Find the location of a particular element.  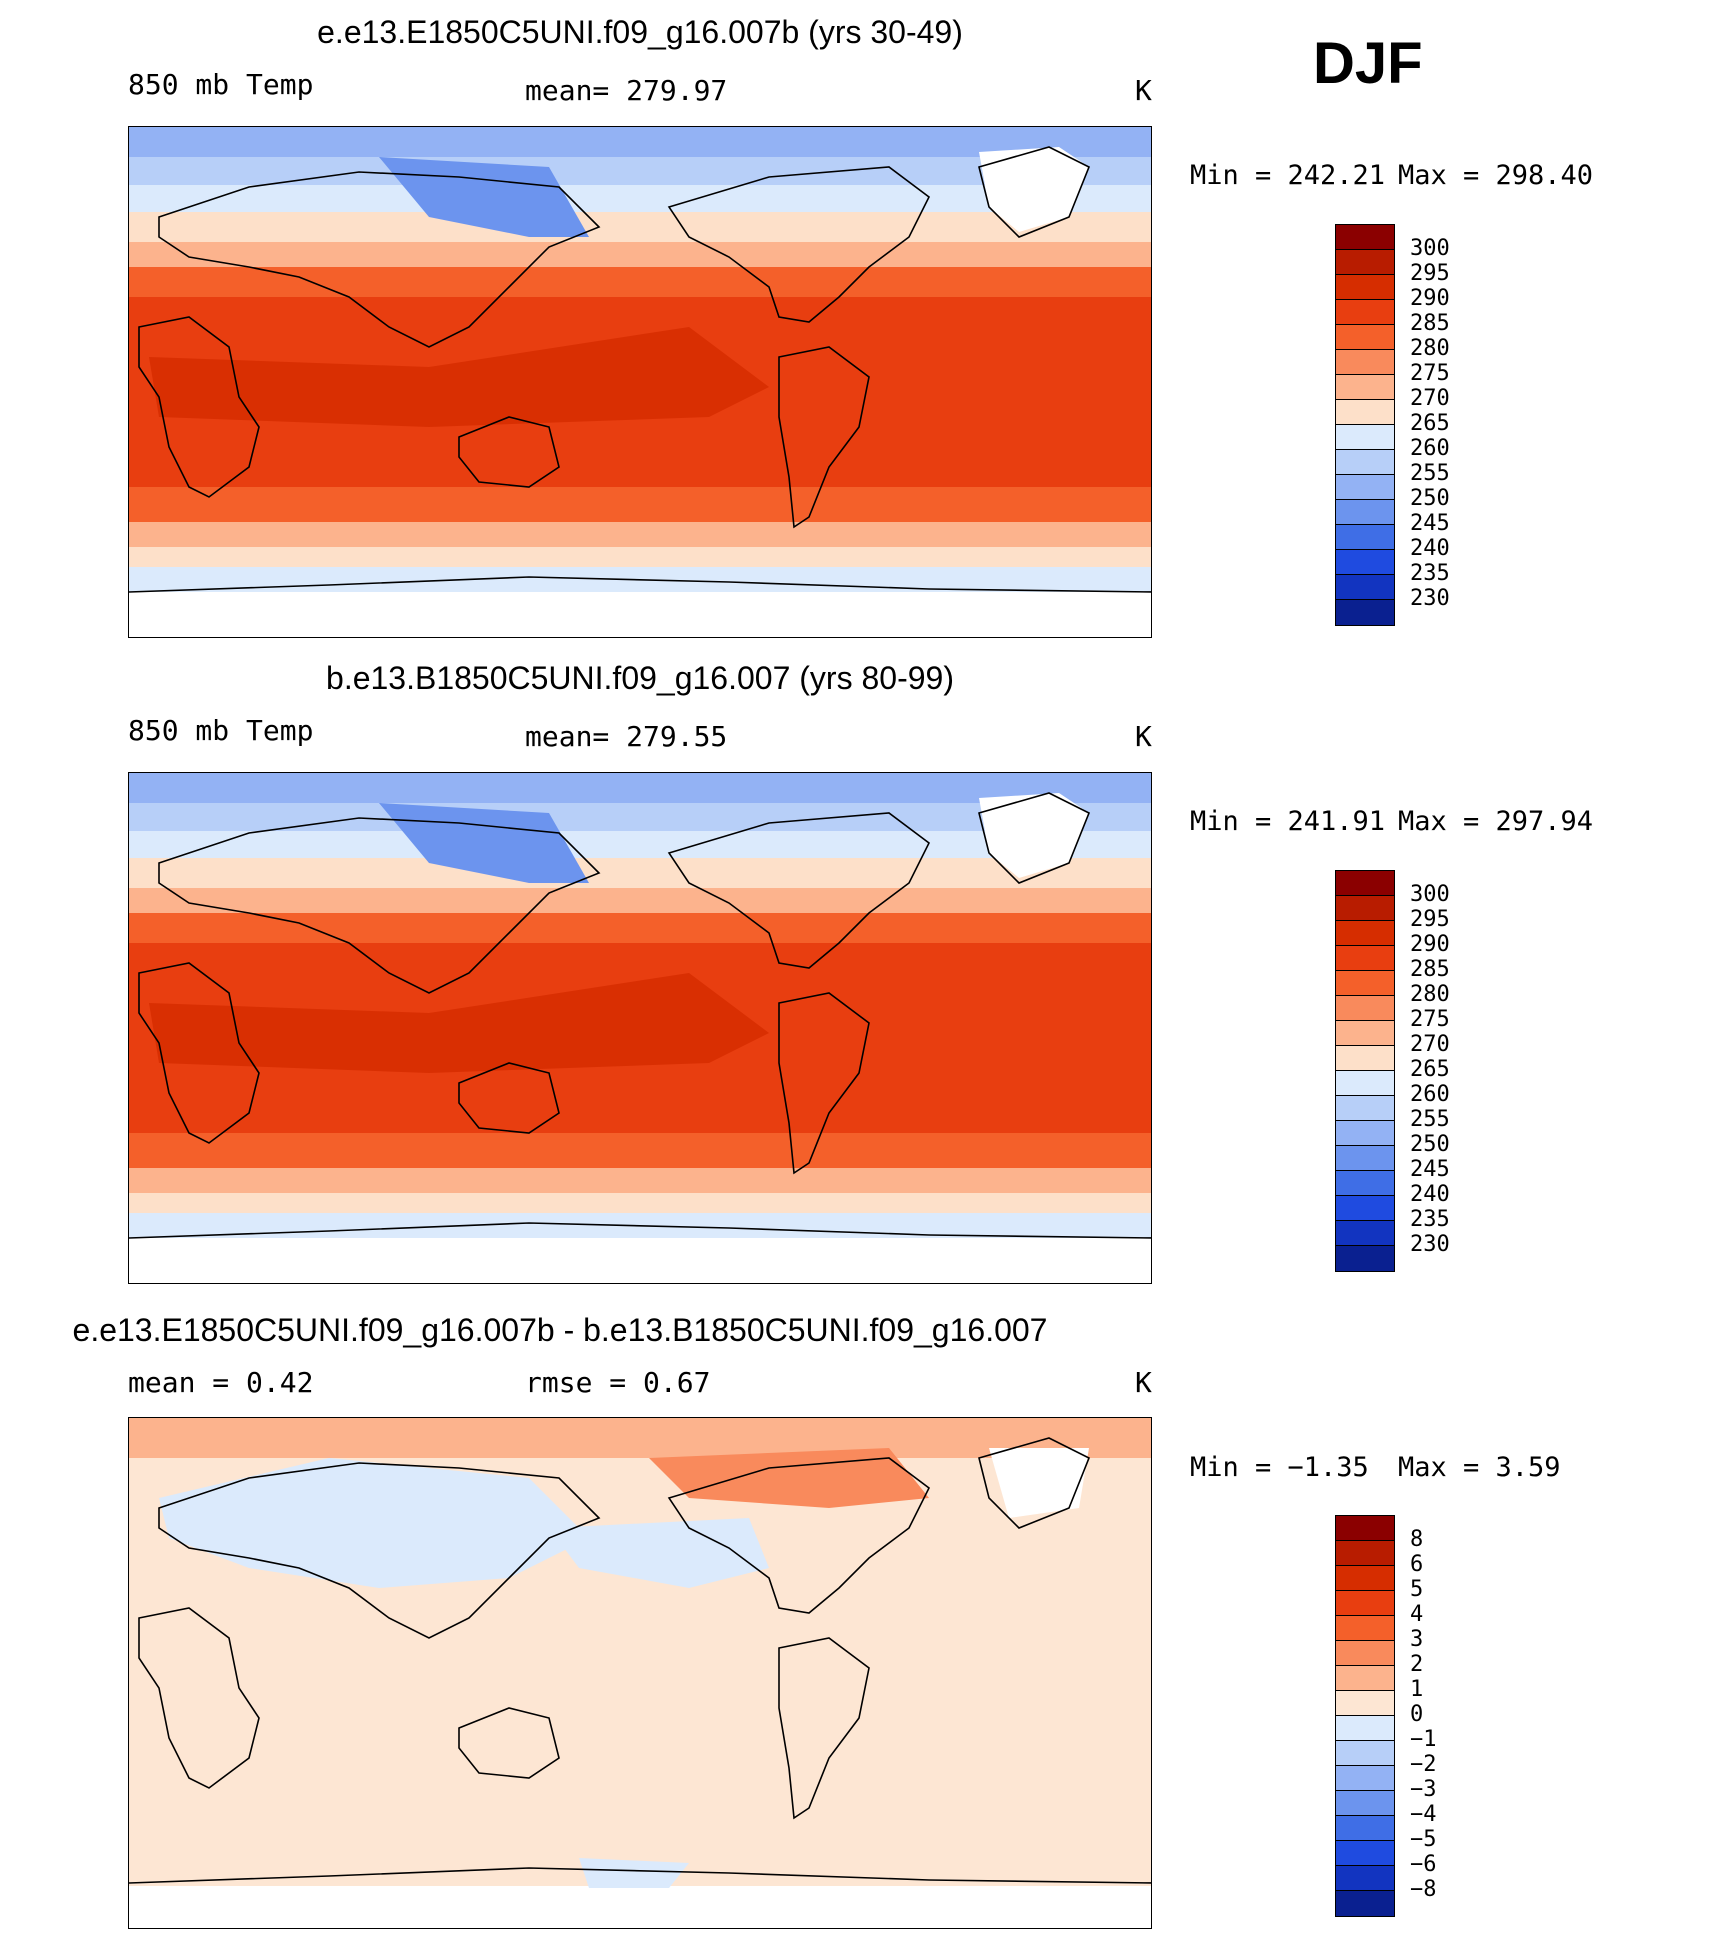

panel-2-max-label: Max = 297.94 is located at coordinates (1496, 821).